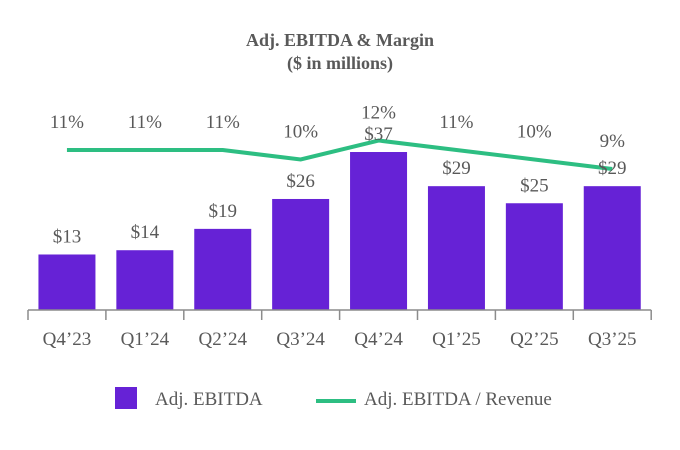 The image size is (680, 450). I want to click on margin-value-label: 9%, so click(613, 141).